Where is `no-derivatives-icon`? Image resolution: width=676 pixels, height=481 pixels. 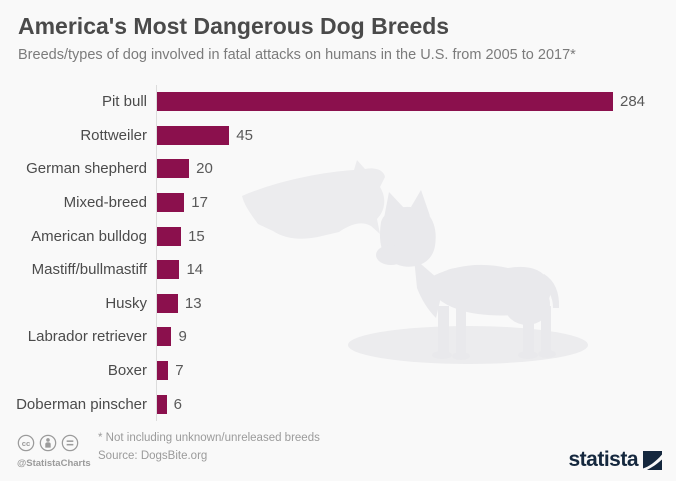
no-derivatives-icon is located at coordinates (70, 443).